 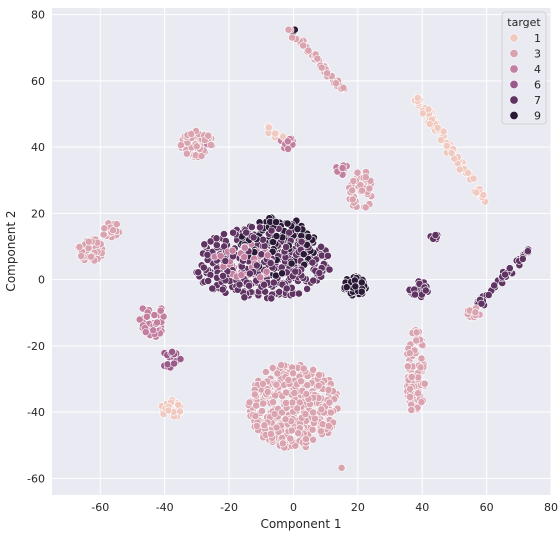 What do you see at coordinates (100, 507) in the screenshot?
I see `x-tick-label: -60` at bounding box center [100, 507].